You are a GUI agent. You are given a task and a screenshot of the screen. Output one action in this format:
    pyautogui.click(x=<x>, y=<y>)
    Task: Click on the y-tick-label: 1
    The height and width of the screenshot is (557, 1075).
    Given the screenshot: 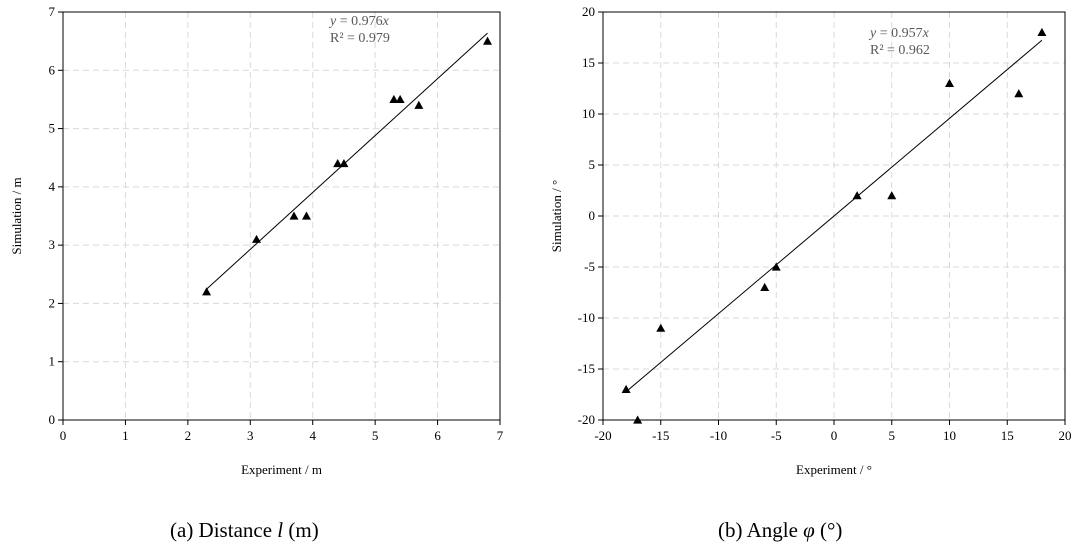 What is the action you would take?
    pyautogui.click(x=52, y=361)
    